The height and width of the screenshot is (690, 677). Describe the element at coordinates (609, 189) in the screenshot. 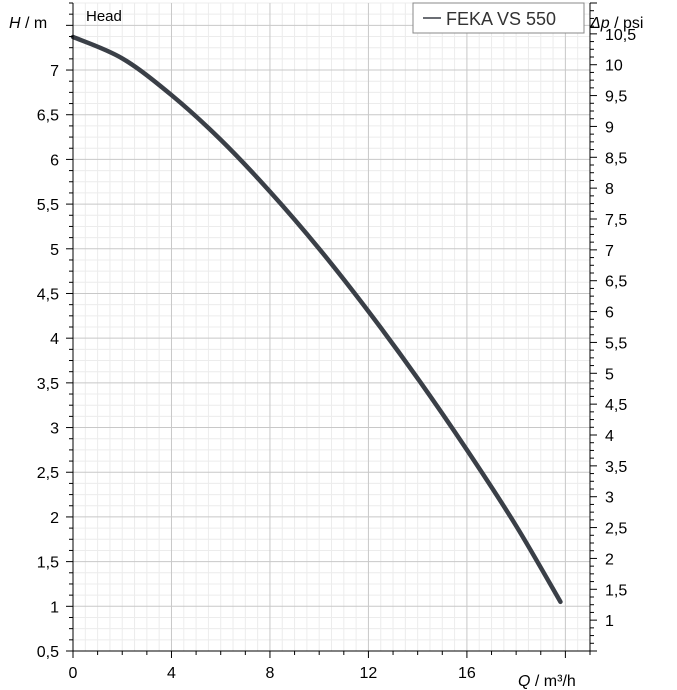

I see `y2-tick-label: 8` at that location.